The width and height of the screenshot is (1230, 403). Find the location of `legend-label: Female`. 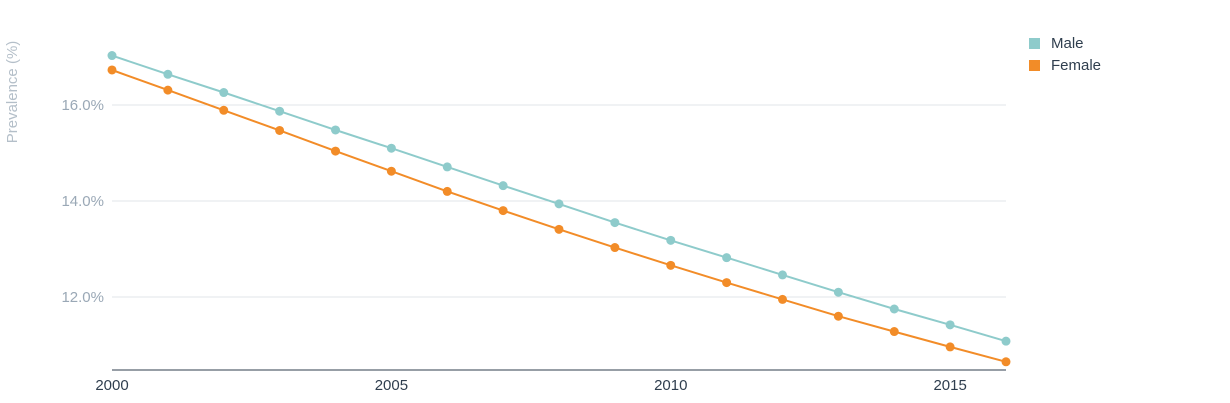

legend-label: Female is located at coordinates (1076, 65).